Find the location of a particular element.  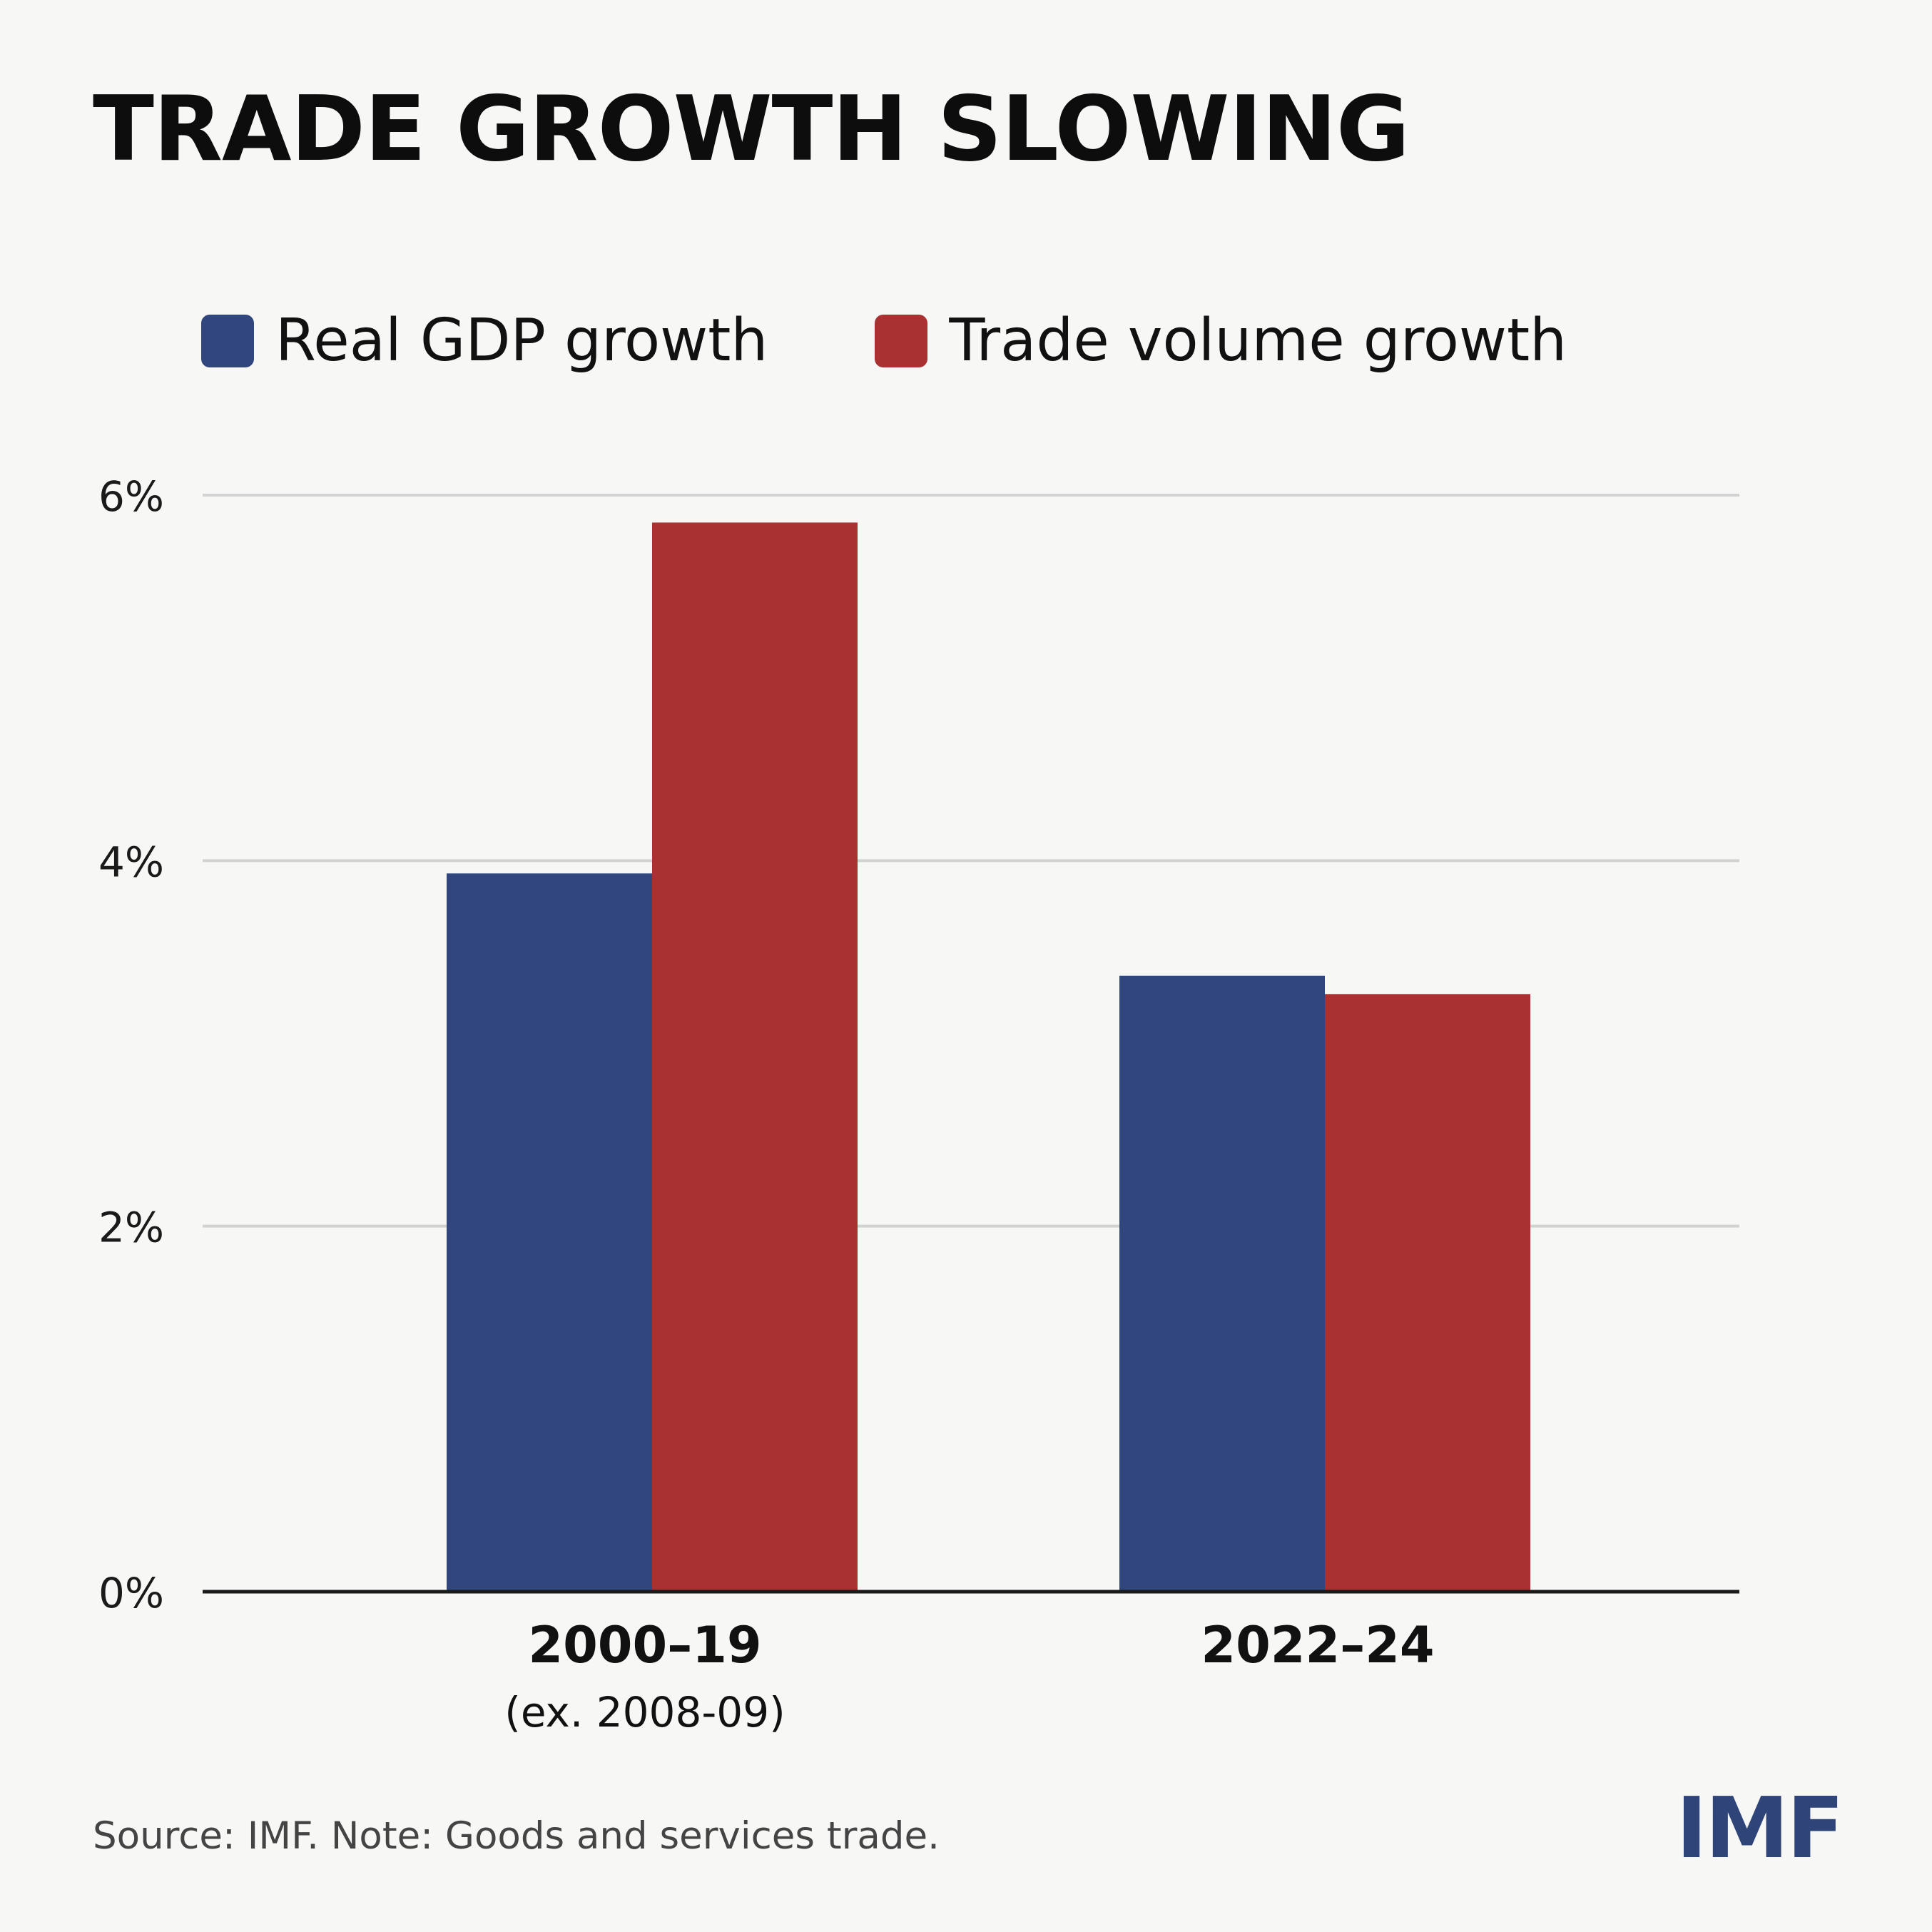

legend-label-real-gdp: Real GDP growth is located at coordinates (521, 341).